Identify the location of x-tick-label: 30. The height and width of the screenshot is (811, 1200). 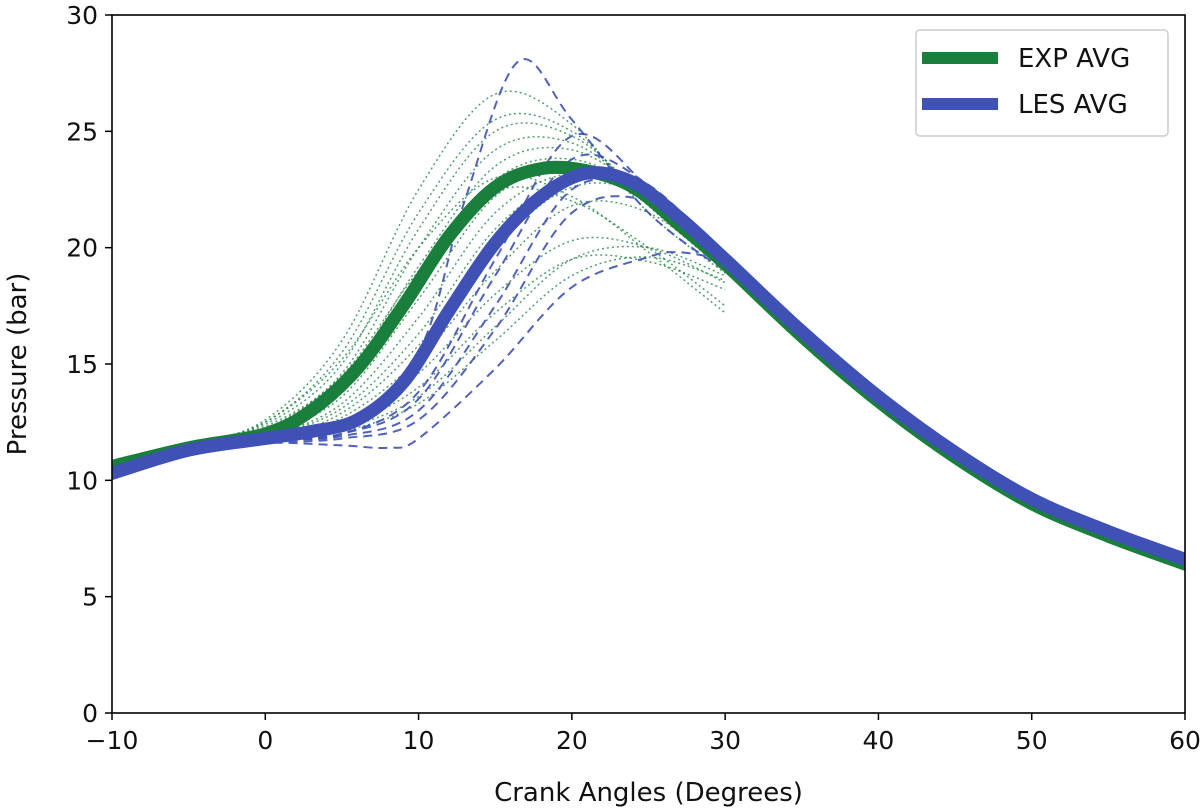
(725, 740).